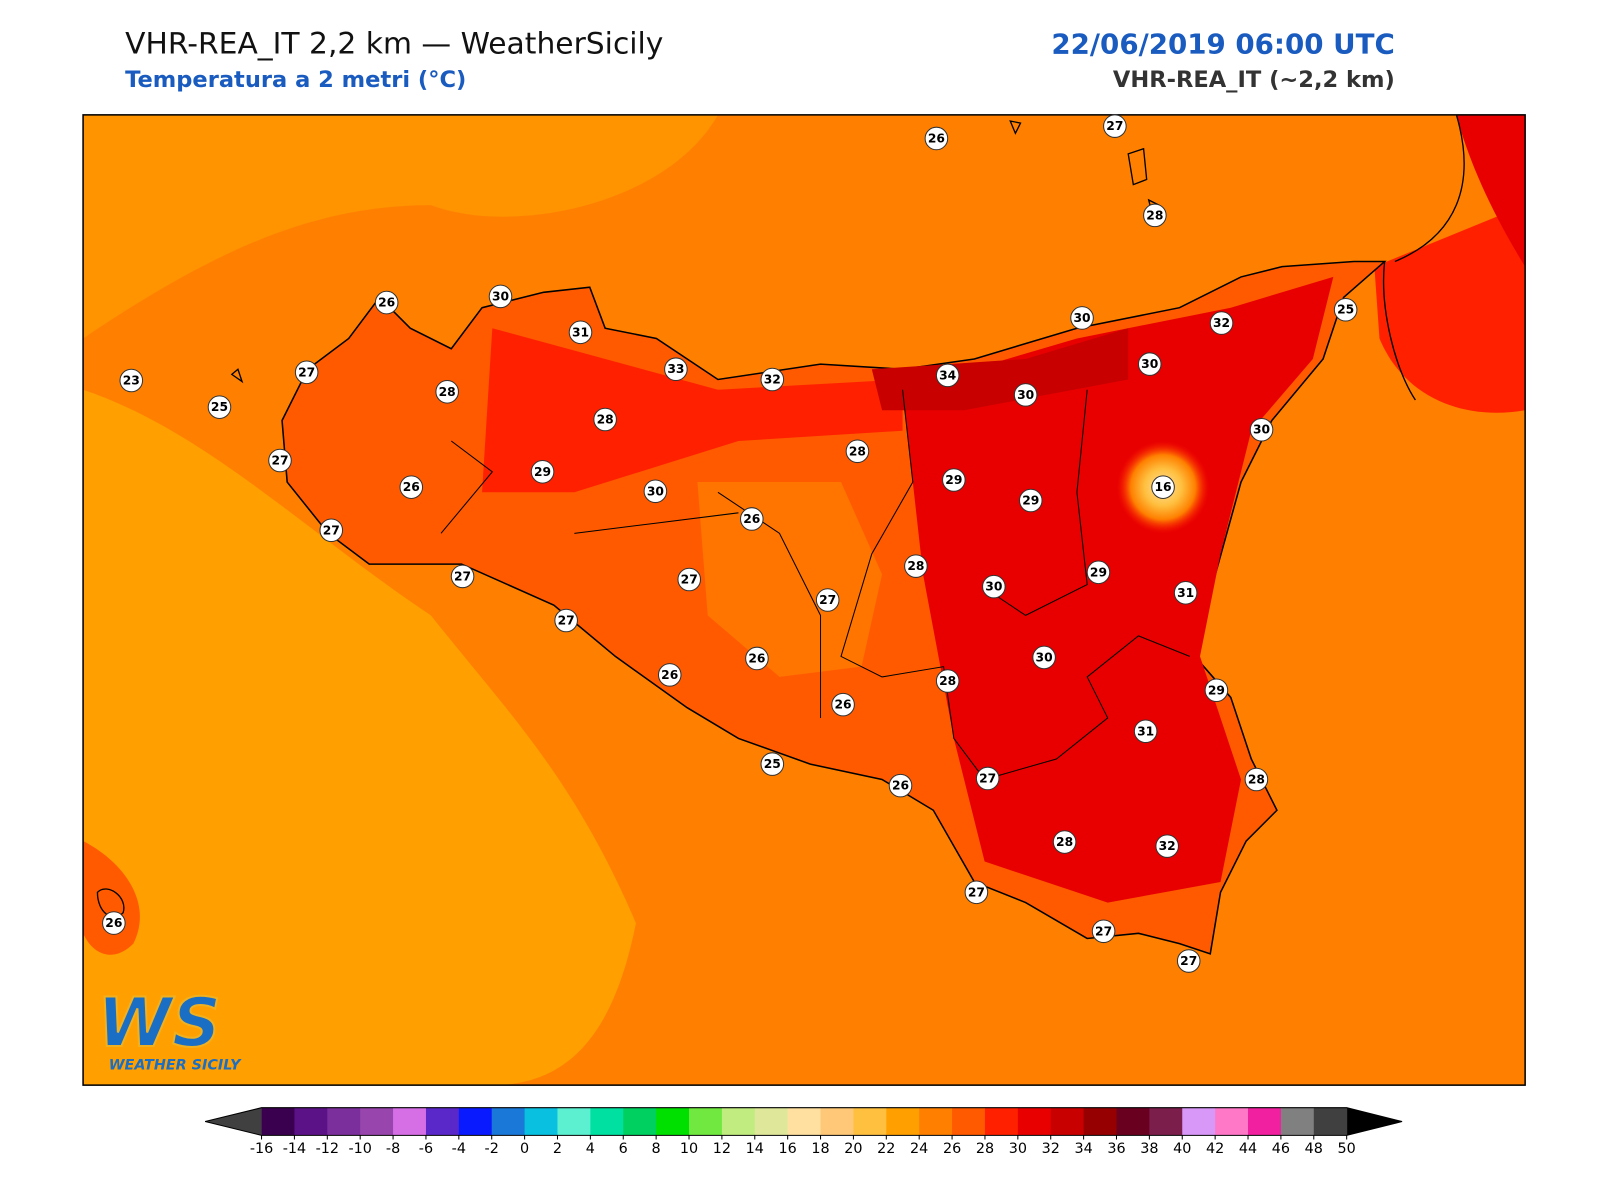 This screenshot has width=1600, height=1200. Describe the element at coordinates (131, 381) in the screenshot. I see `station-value: 23` at that location.